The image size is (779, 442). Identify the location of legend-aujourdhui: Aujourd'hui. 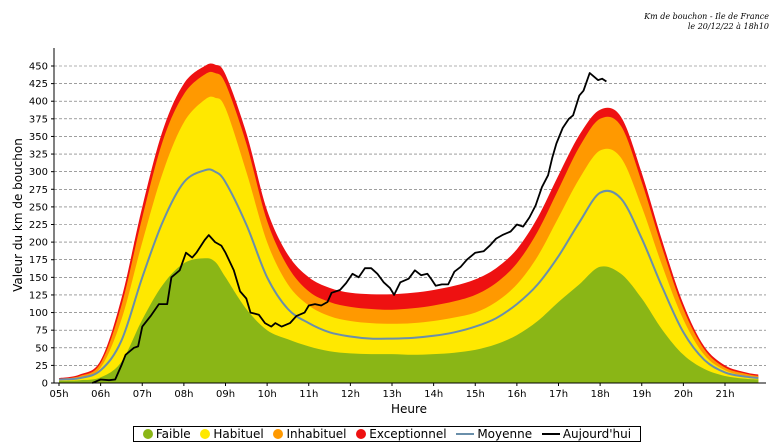
(586, 434).